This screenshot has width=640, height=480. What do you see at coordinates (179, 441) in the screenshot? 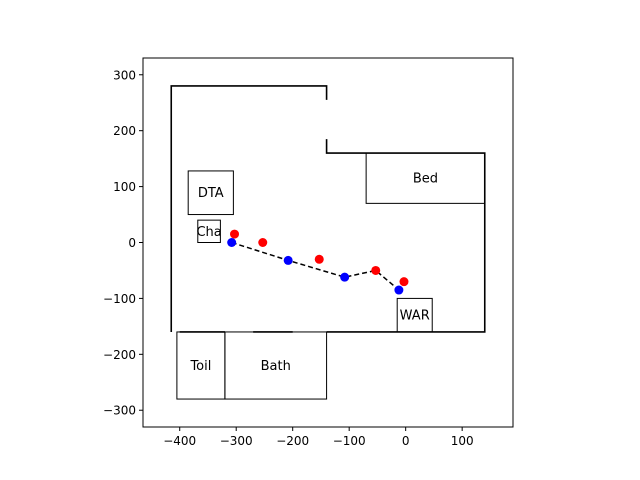
I see `x-tick-label: −400` at bounding box center [179, 441].